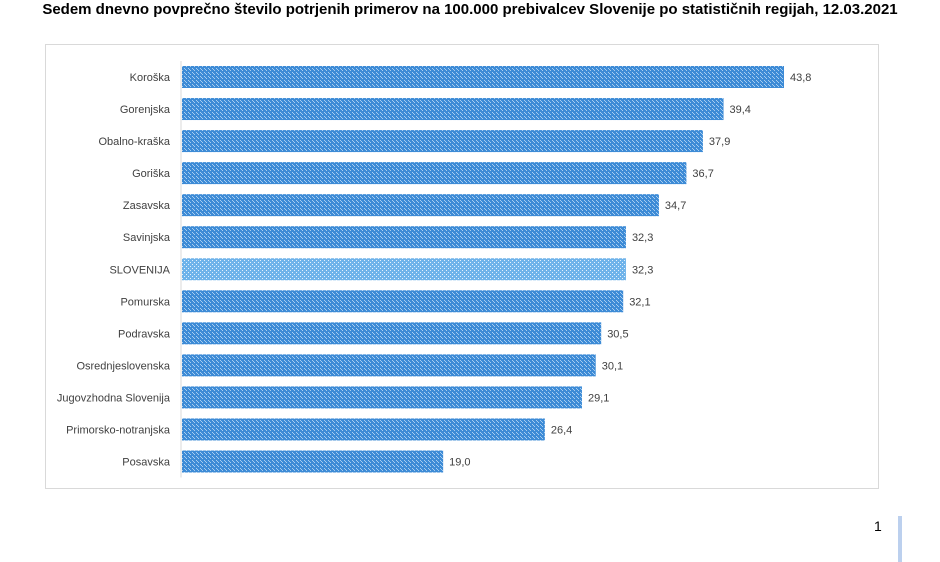 Image resolution: width=940 pixels, height=562 pixels. I want to click on bar-slovenija, so click(404, 269).